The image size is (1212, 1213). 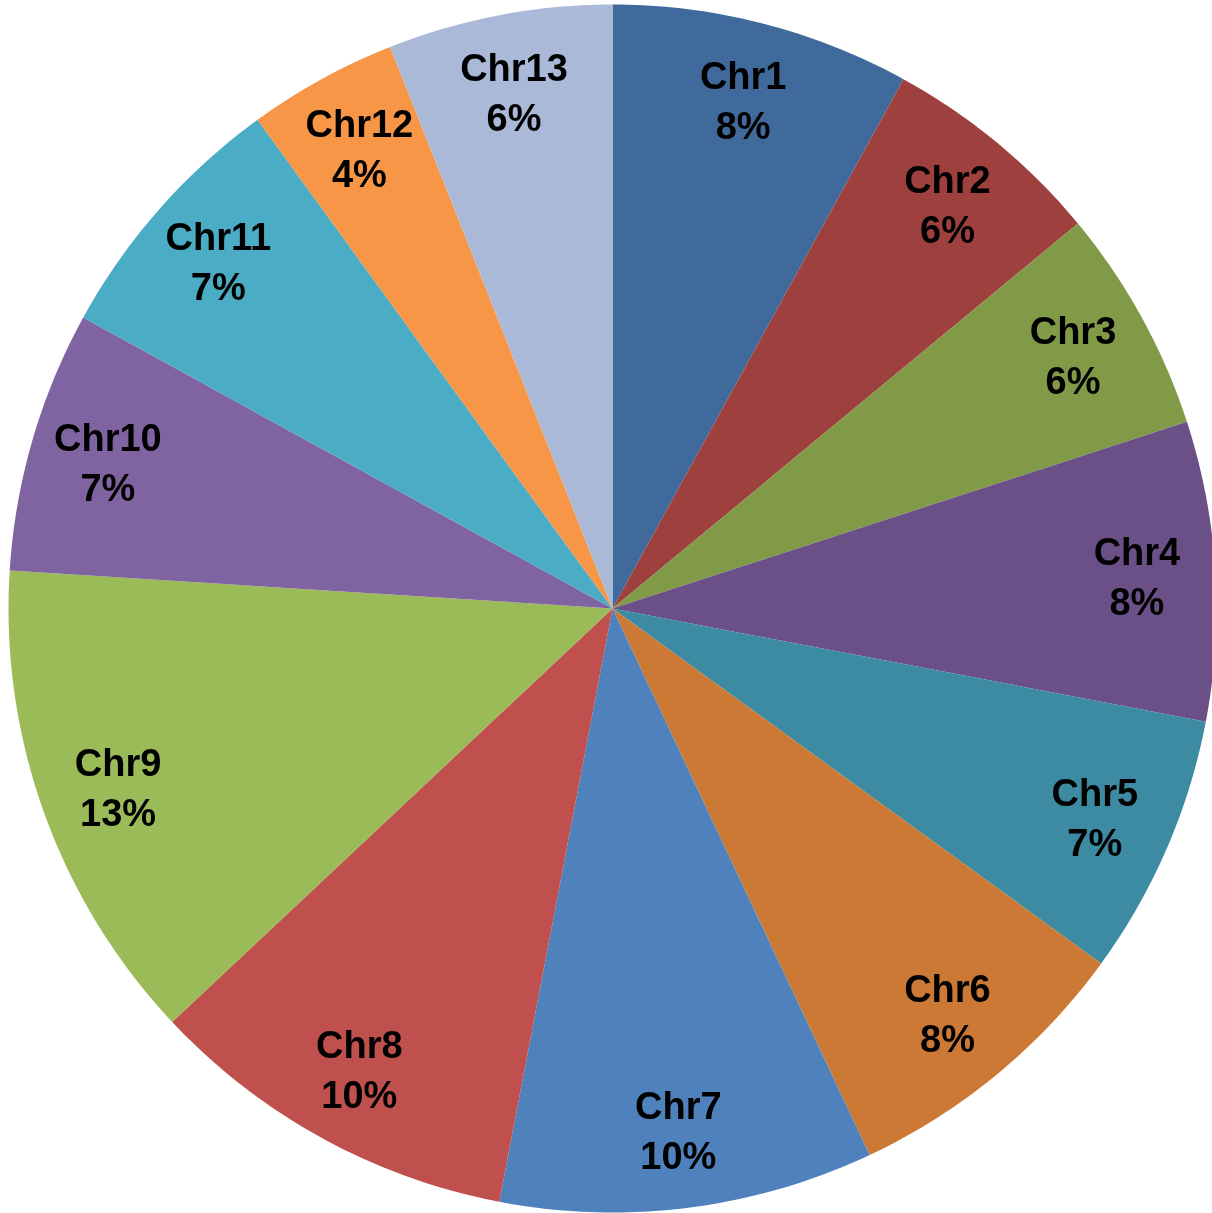 What do you see at coordinates (514, 68) in the screenshot?
I see `slice-label: Chr13` at bounding box center [514, 68].